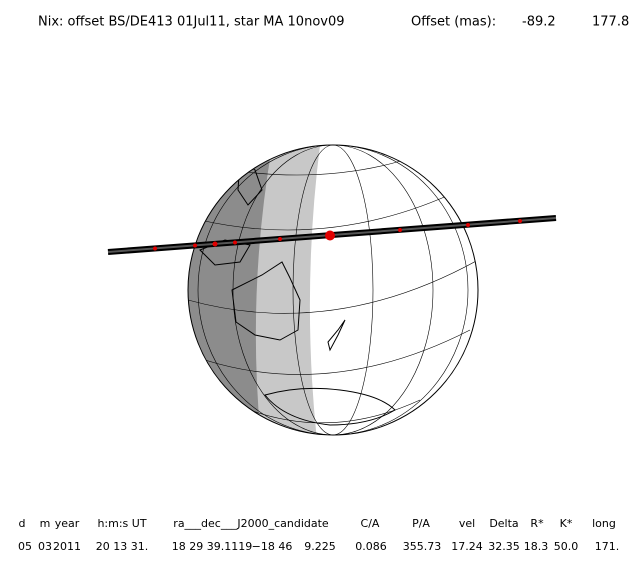 Image resolution: width=643 pixels, height=568 pixels. What do you see at coordinates (422, 546) in the screenshot?
I see `cell-value: 355.73` at bounding box center [422, 546].